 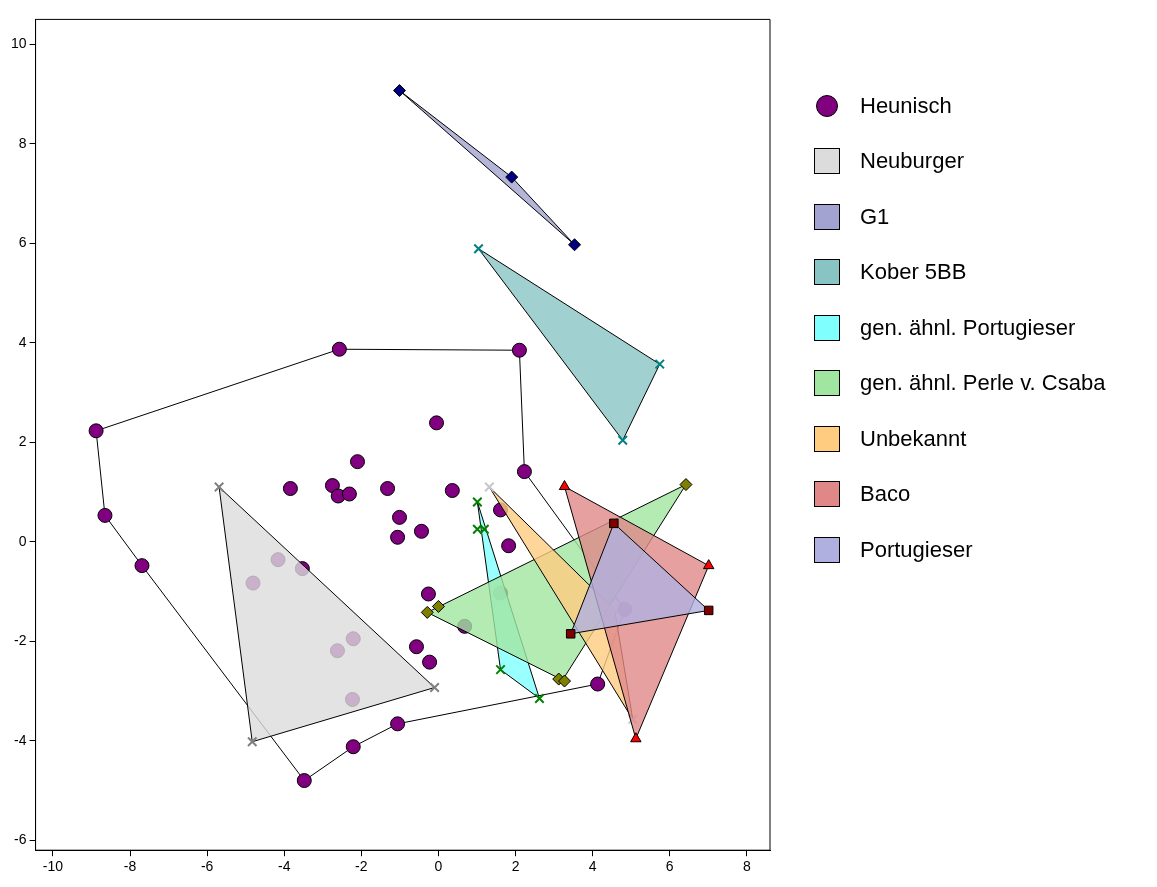 What do you see at coordinates (438, 866) in the screenshot?
I see `x-tick-label: 0` at bounding box center [438, 866].